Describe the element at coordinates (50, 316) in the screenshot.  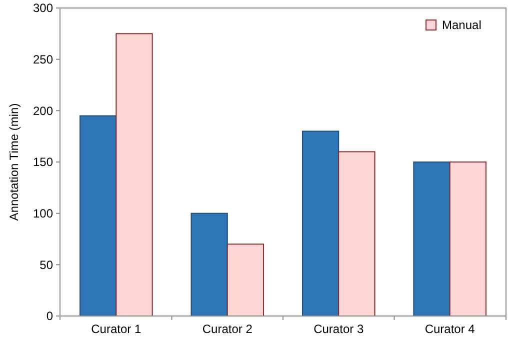
I see `y-tick-label: 0` at that location.